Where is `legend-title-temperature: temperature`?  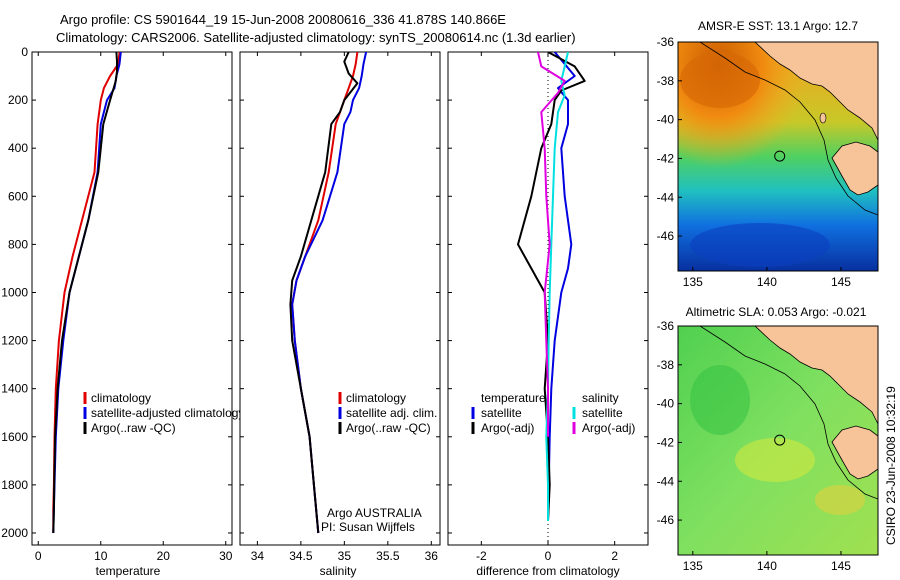
legend-title-temperature: temperature is located at coordinates (513, 398).